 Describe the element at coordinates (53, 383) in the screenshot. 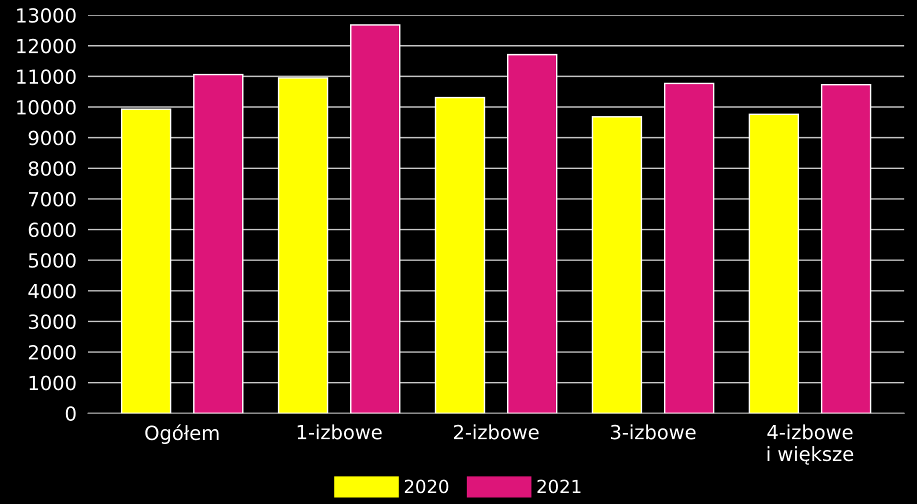

I see `y-tick-label: 1000` at that location.